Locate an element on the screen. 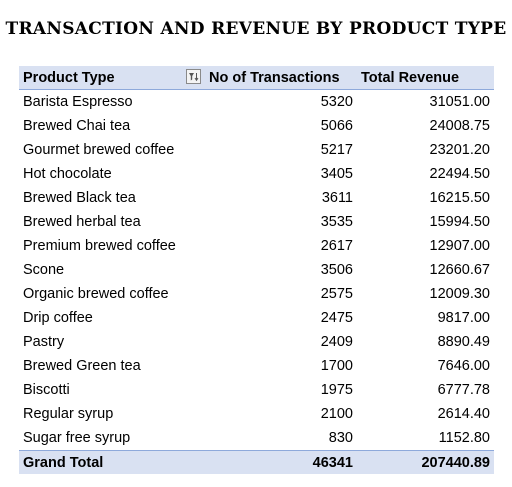 This screenshot has width=512, height=487. transactions-cell: 3405 is located at coordinates (336, 174).